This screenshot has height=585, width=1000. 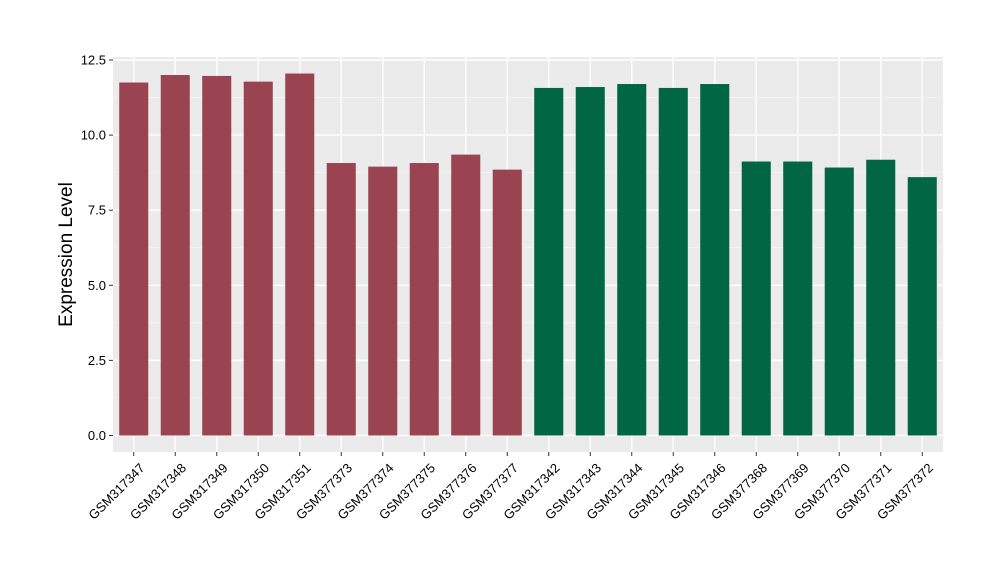 What do you see at coordinates (756, 298) in the screenshot?
I see `bar-GSM377368` at bounding box center [756, 298].